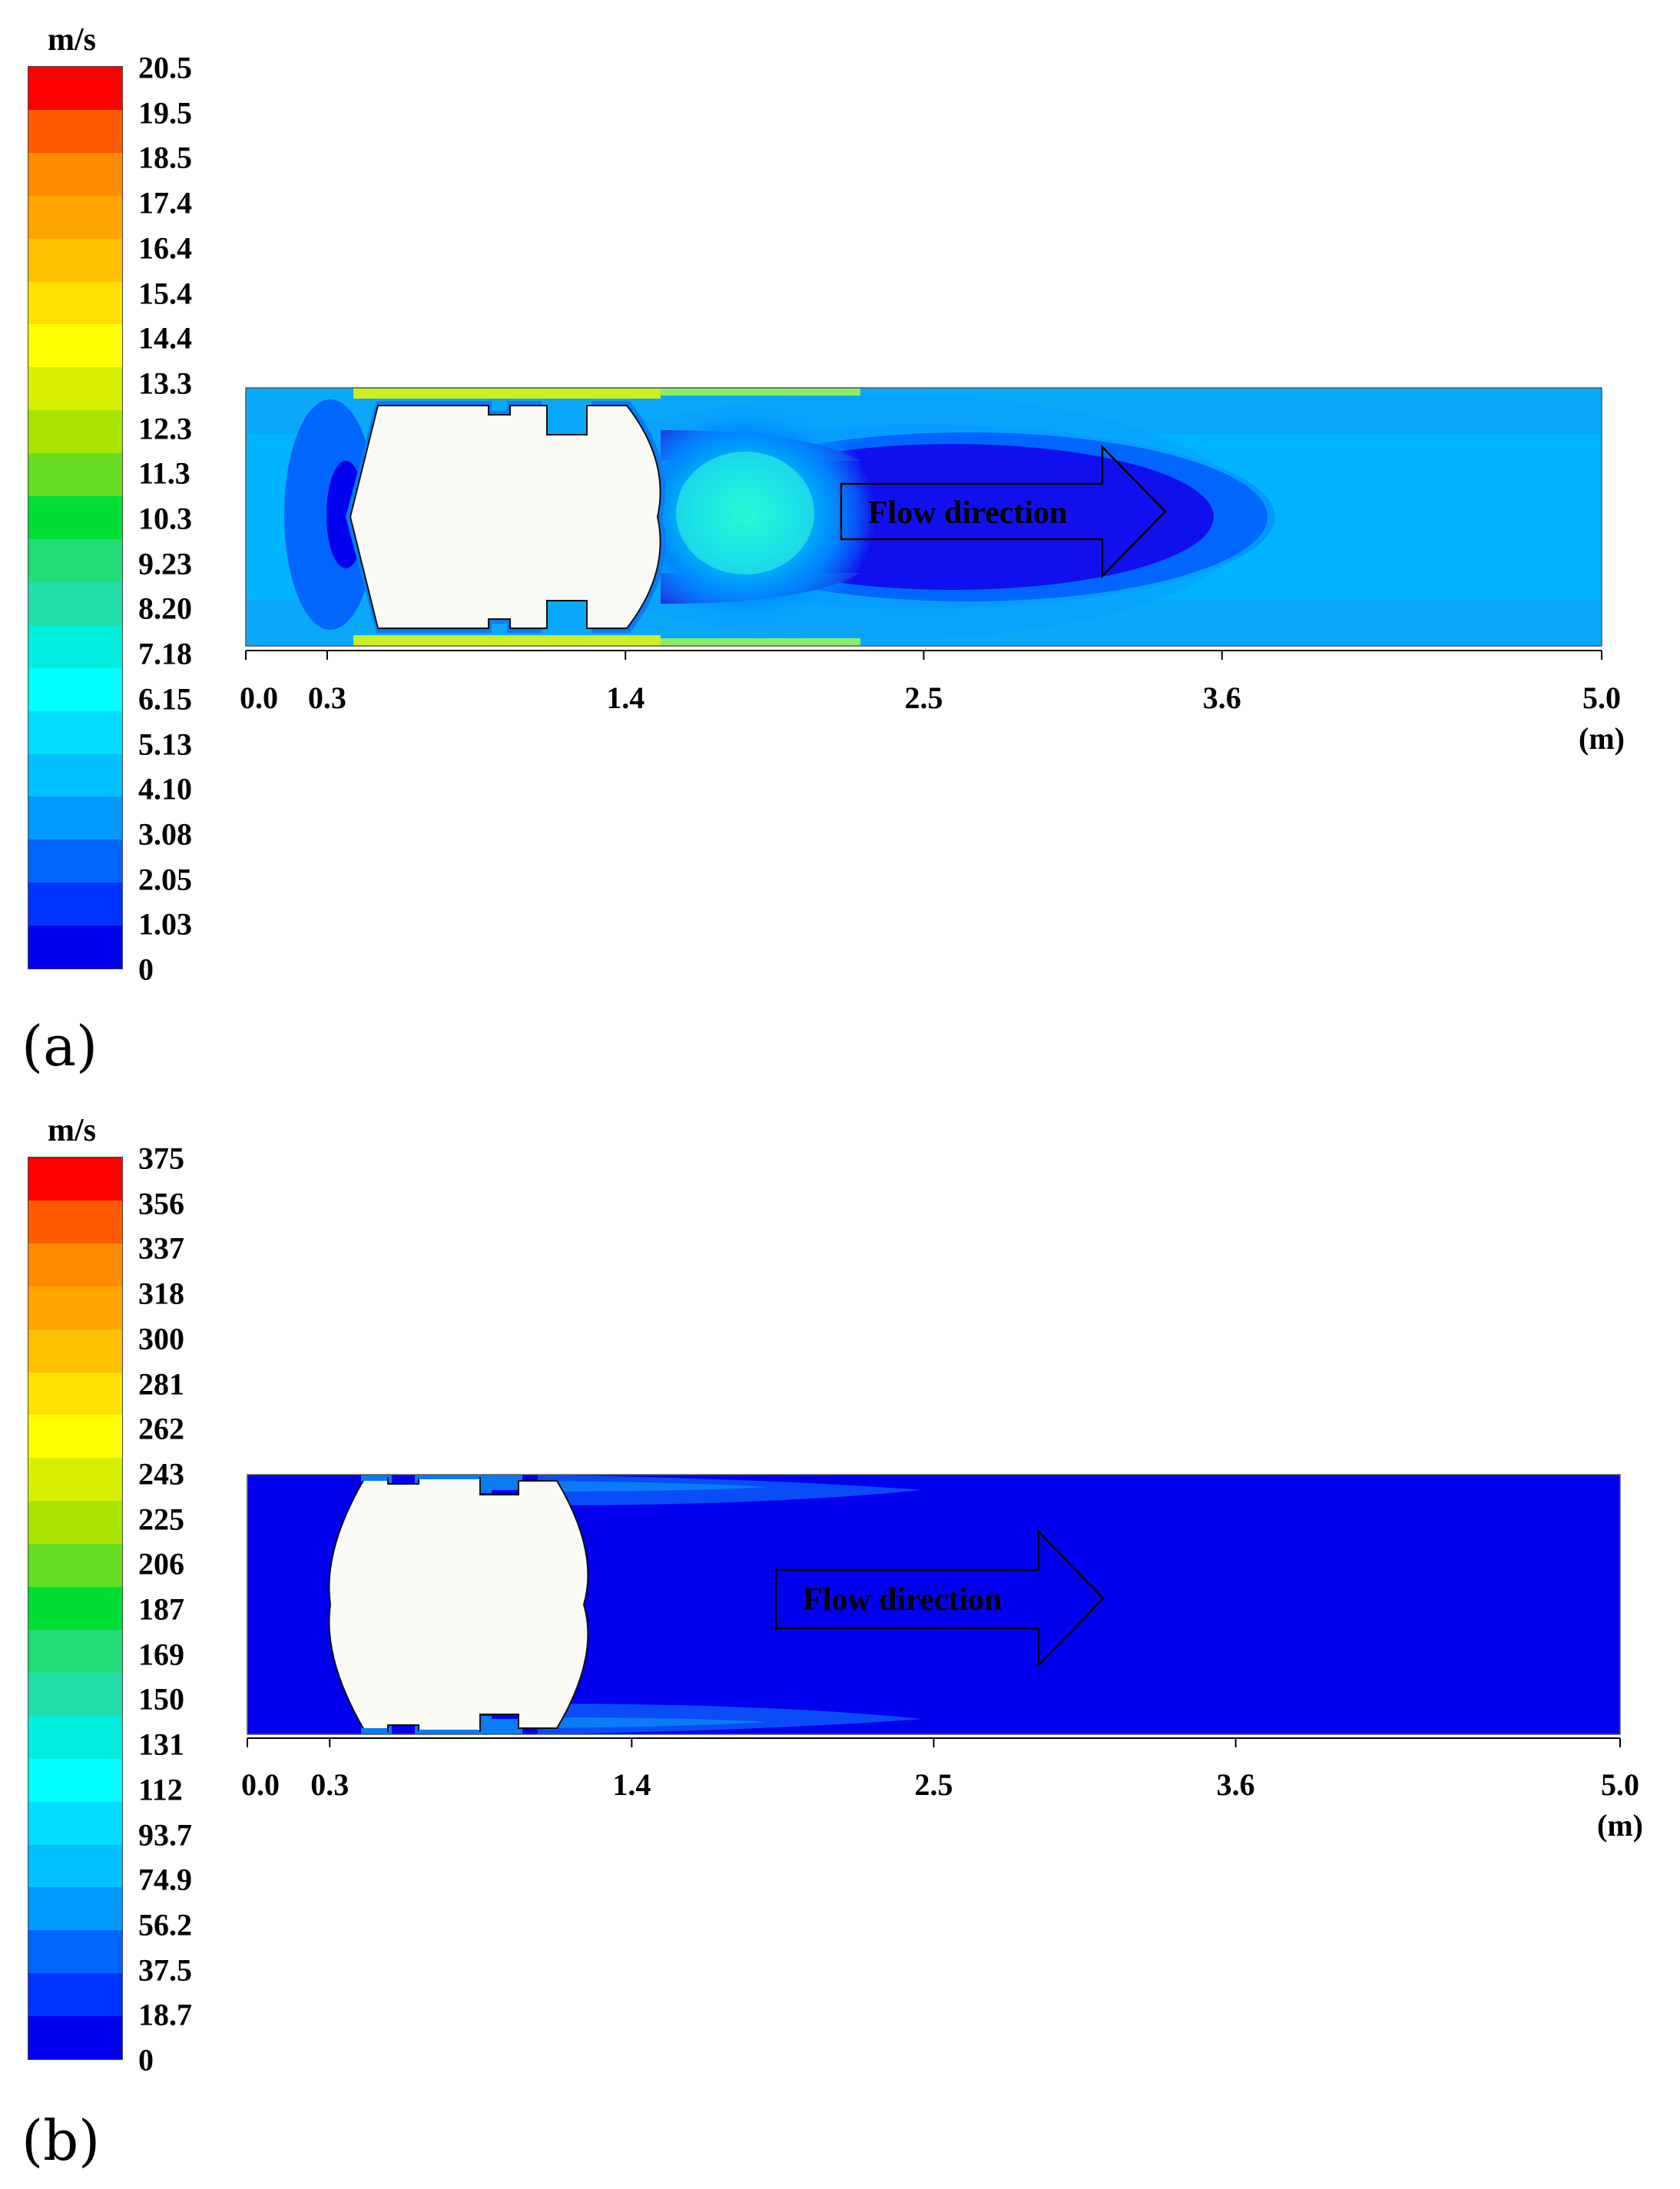  What do you see at coordinates (165, 427) in the screenshot?
I see `legend-value-label: 12.3` at bounding box center [165, 427].